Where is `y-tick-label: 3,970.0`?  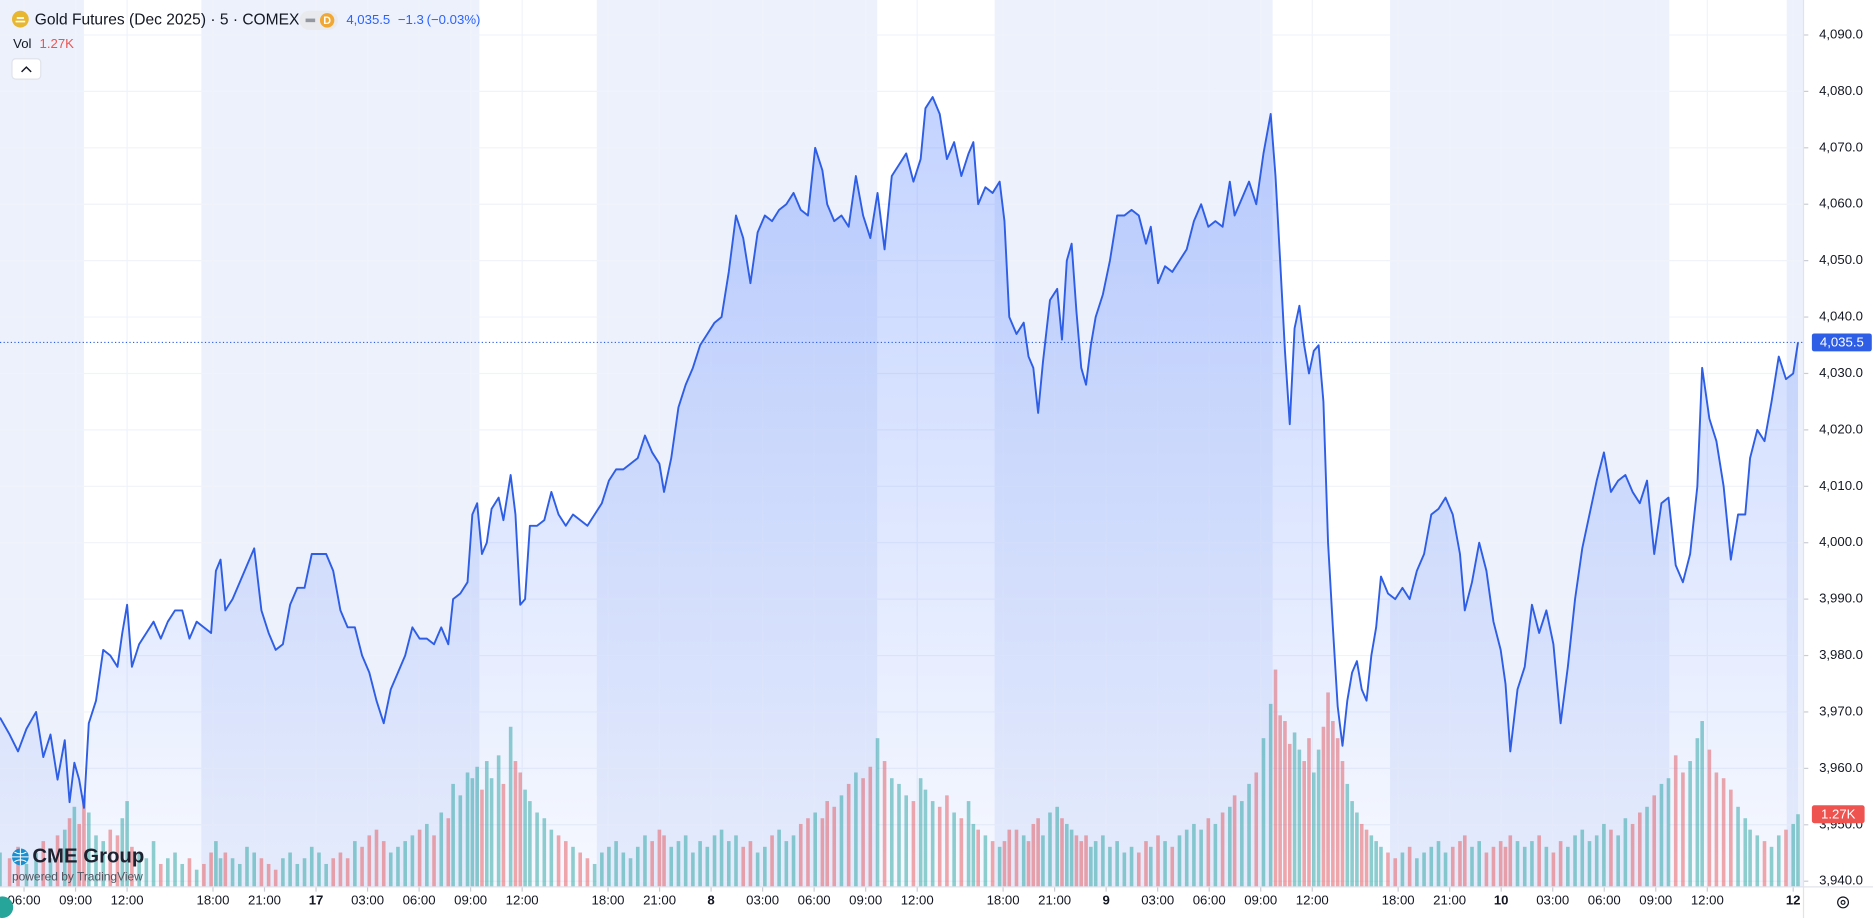 y-tick-label: 3,970.0 is located at coordinates (1841, 710).